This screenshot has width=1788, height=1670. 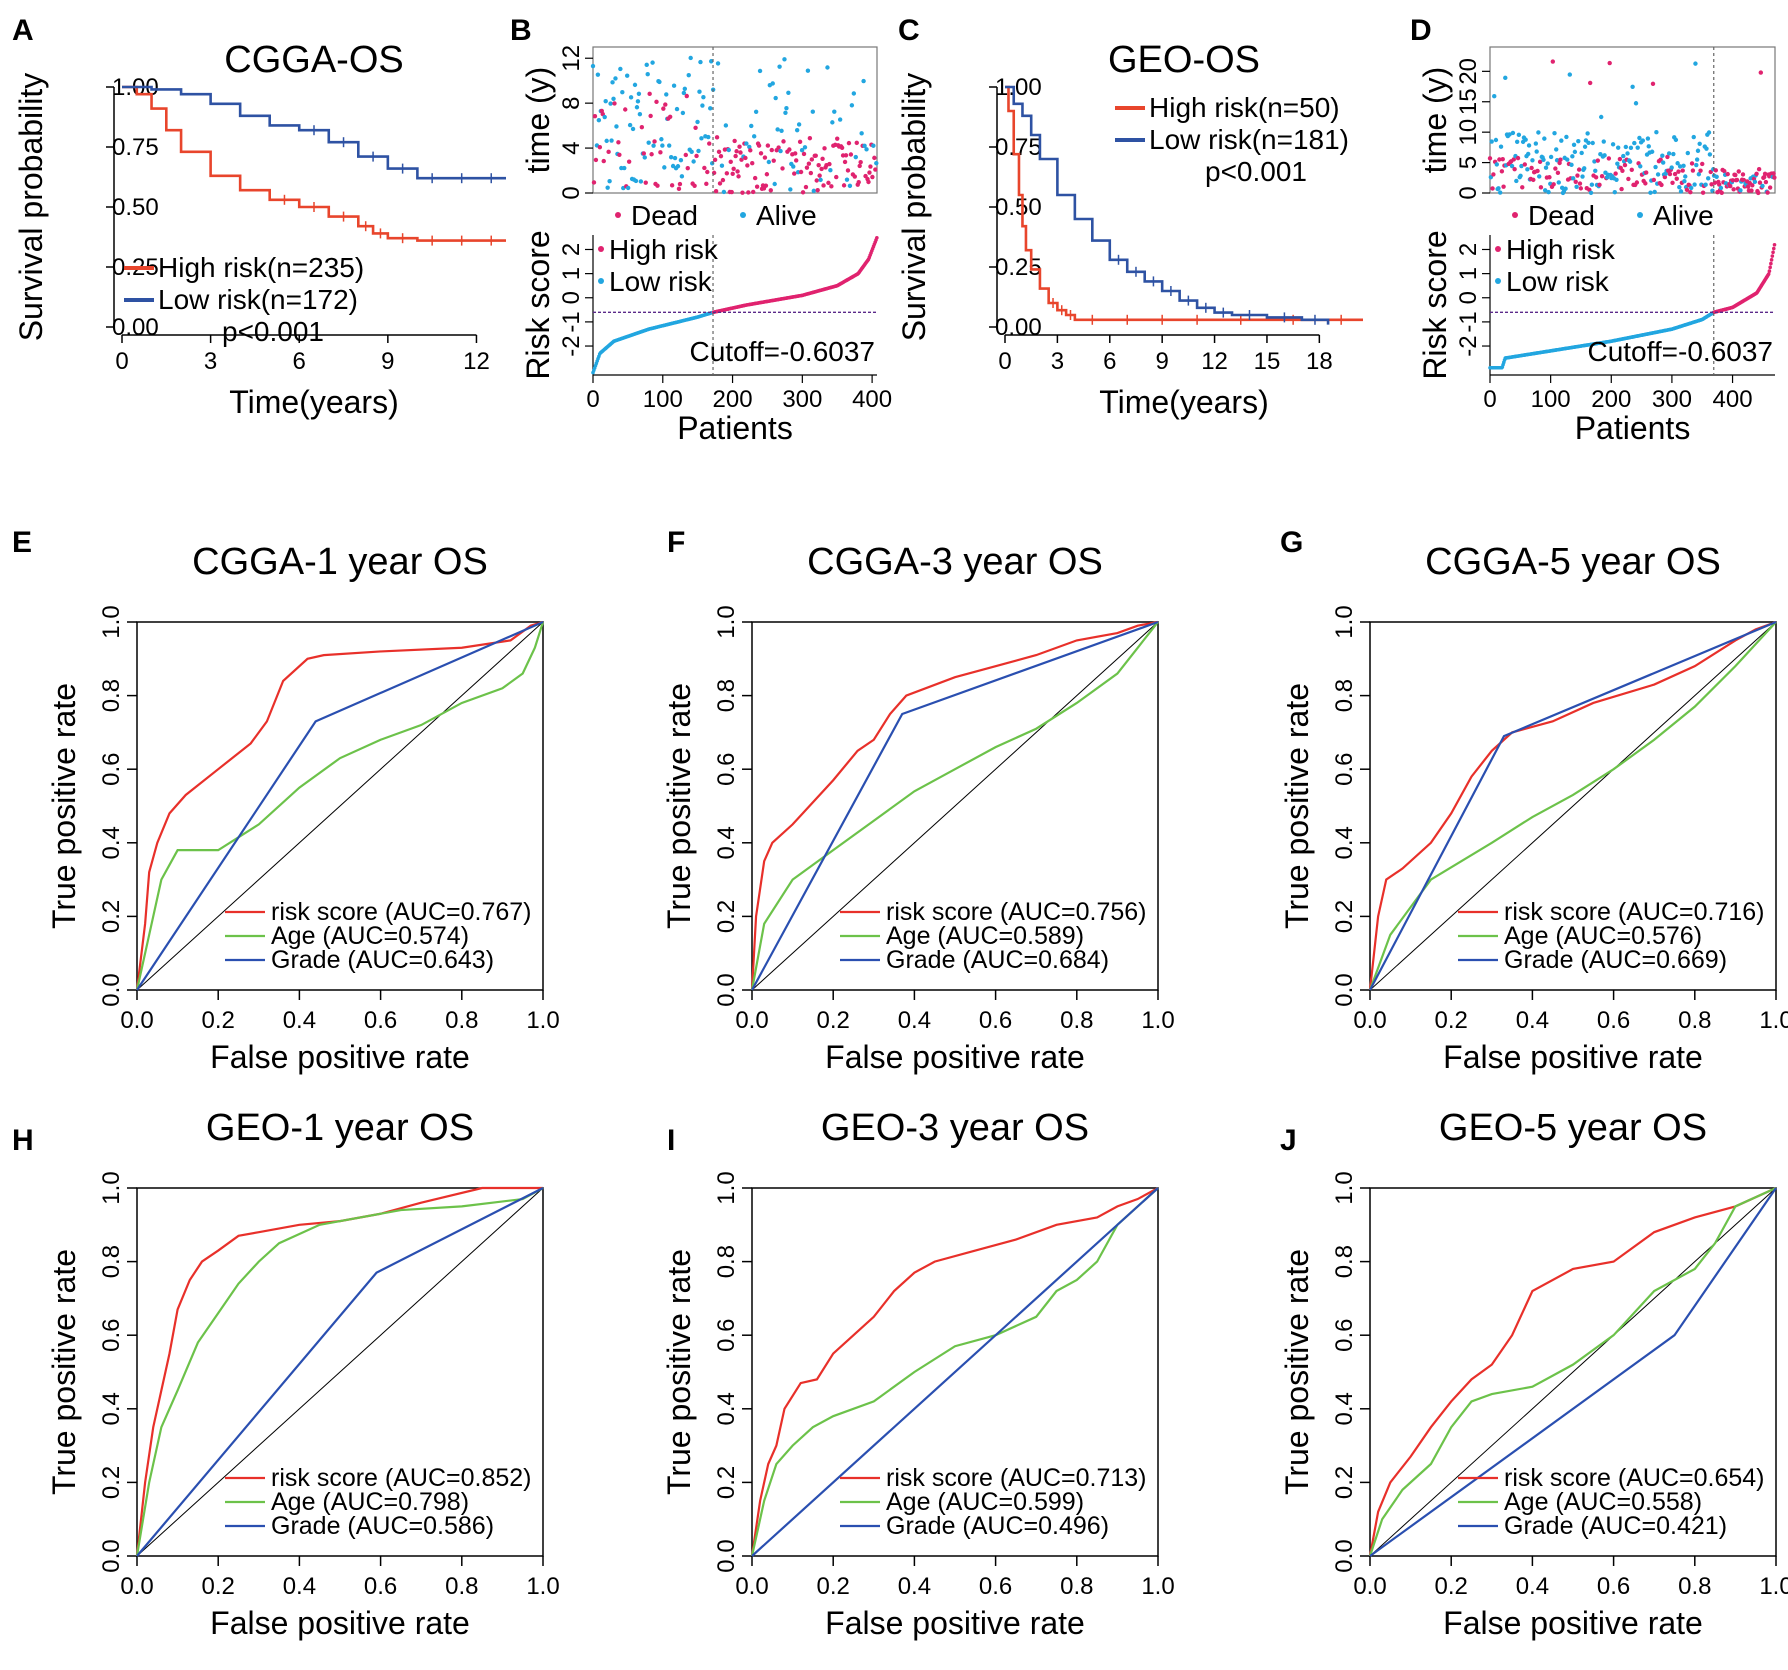 I want to click on x-tick-label: 9, so click(x=1161, y=361).